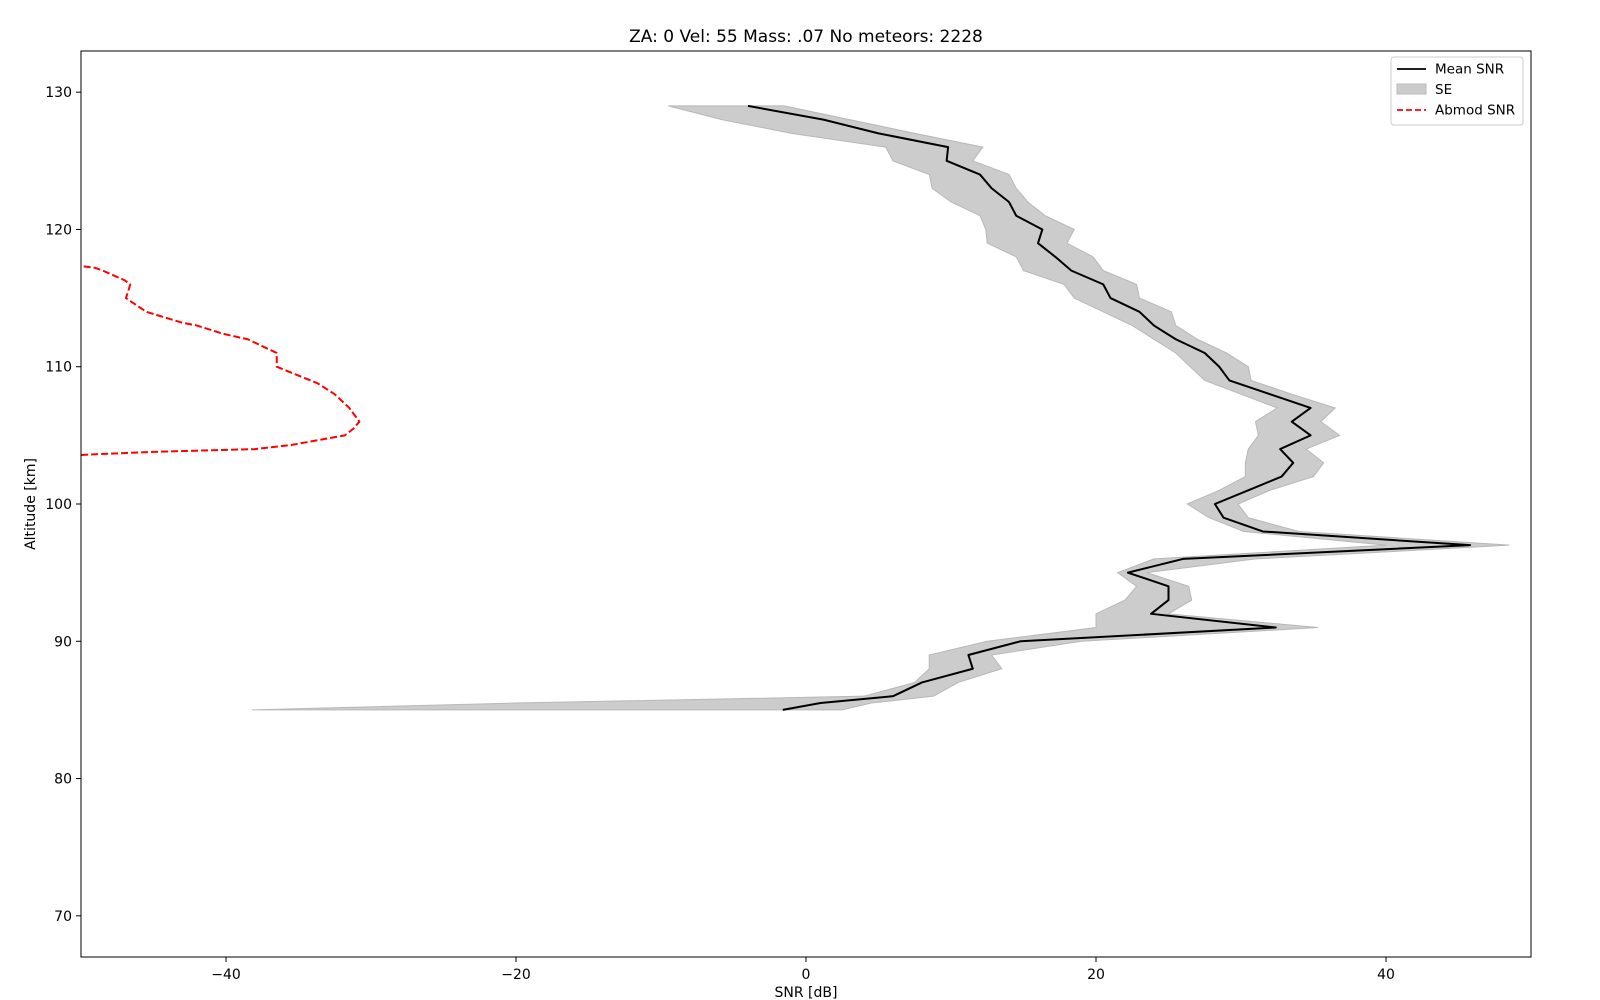  What do you see at coordinates (1475, 111) in the screenshot?
I see `legend-abmod-snr-label: Abmod SNR` at bounding box center [1475, 111].